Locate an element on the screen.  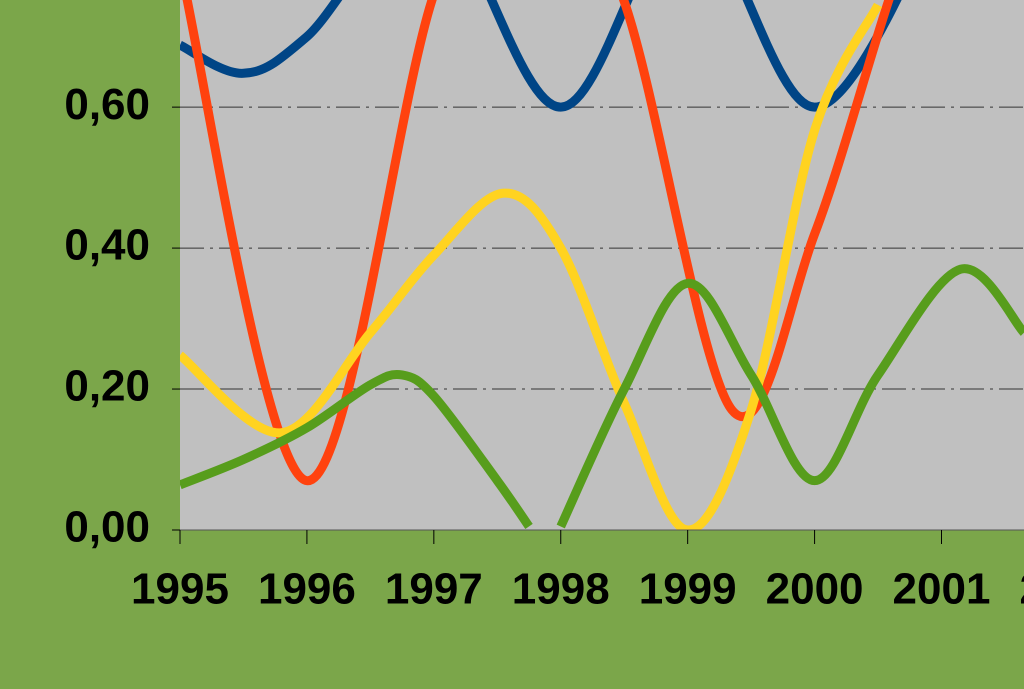
x-tick-label: 1999 is located at coordinates (688, 589).